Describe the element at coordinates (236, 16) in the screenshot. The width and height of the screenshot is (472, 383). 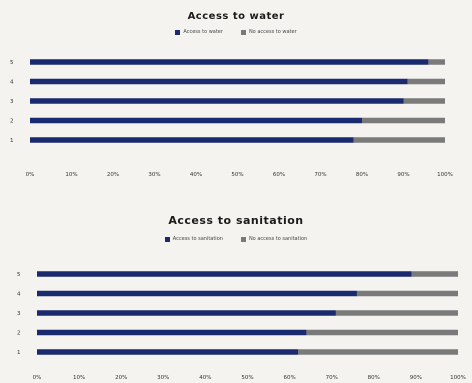
I see `chart-title: Access to water` at that location.